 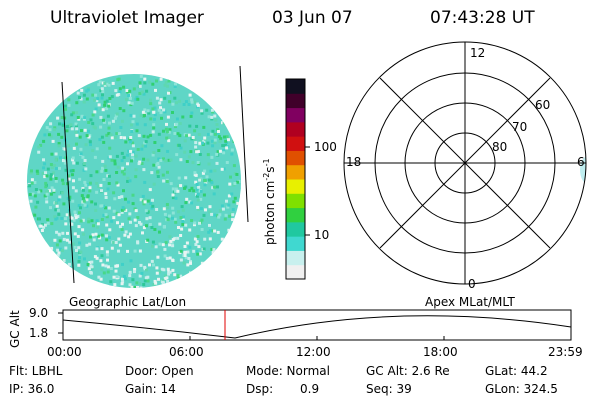 What do you see at coordinates (482, 18) in the screenshot?
I see `time-label: 07:43:28 UT` at bounding box center [482, 18].